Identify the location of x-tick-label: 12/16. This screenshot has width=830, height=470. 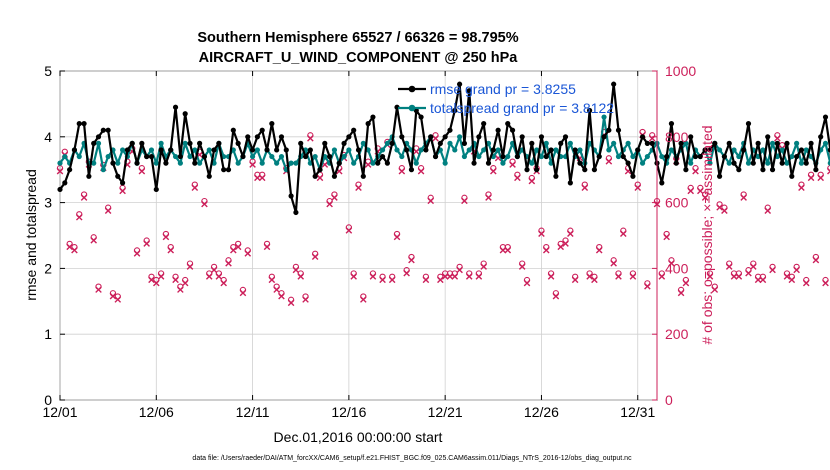
(348, 412).